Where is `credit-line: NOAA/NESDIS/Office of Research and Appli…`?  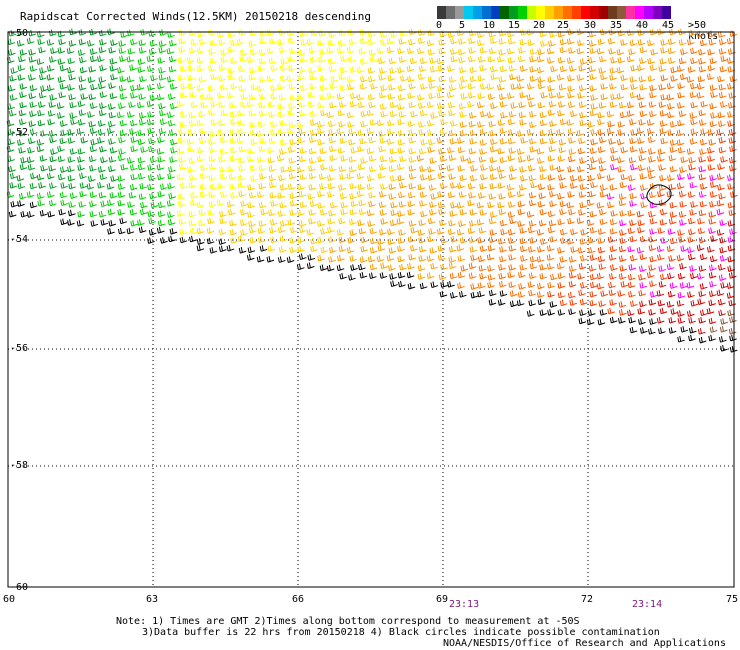 credit-line: NOAA/NESDIS/Office of Research and Appli… is located at coordinates (584, 643).